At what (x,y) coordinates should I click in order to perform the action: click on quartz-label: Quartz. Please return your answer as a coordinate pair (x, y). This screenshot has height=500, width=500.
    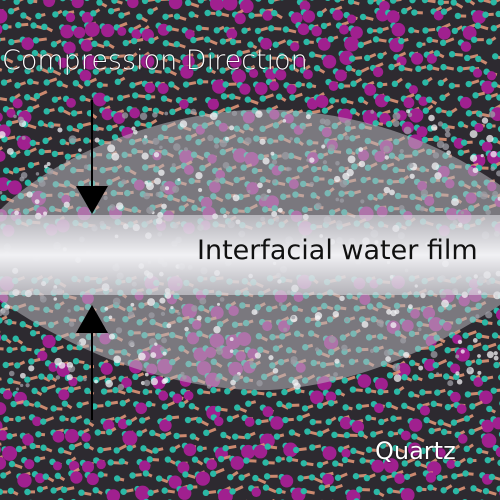
    Looking at the image, I should click on (415, 451).